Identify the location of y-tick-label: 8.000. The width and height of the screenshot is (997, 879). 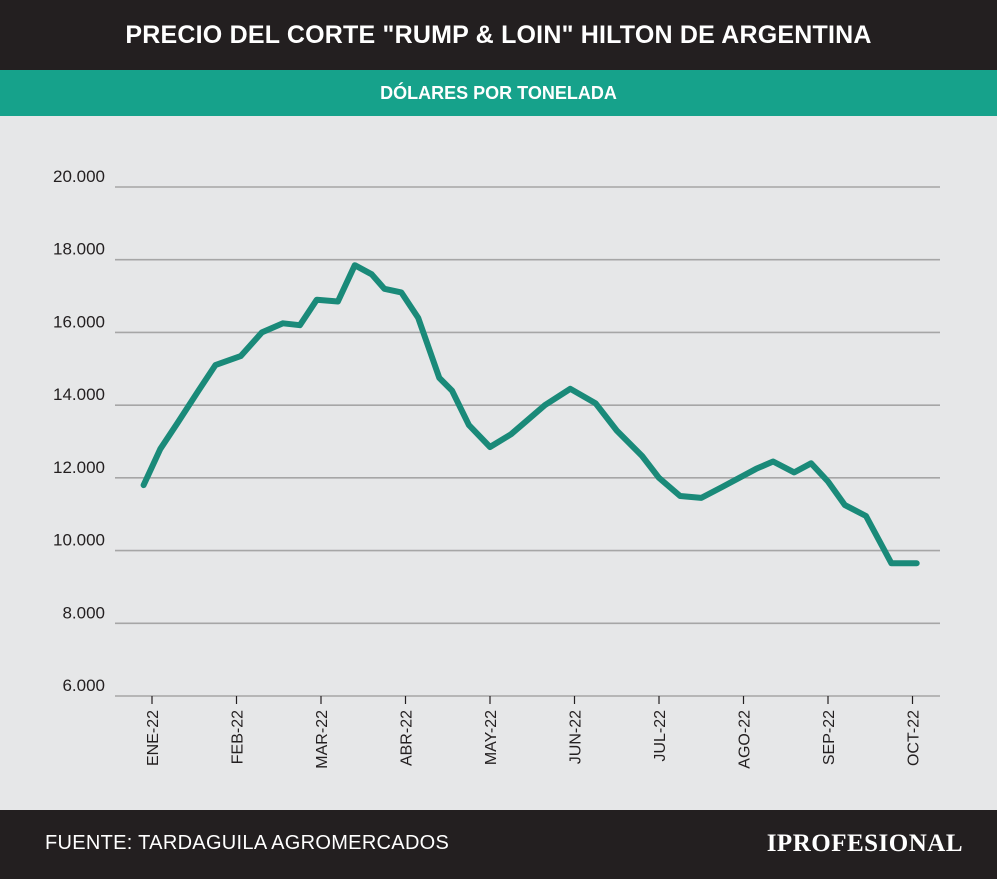
(83, 612).